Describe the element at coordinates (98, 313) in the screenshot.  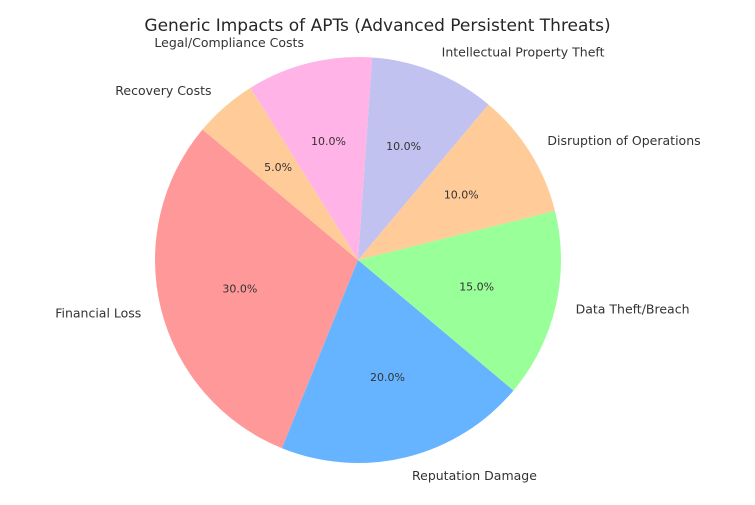
I see `slice-label-financial-loss: Financial Loss` at that location.